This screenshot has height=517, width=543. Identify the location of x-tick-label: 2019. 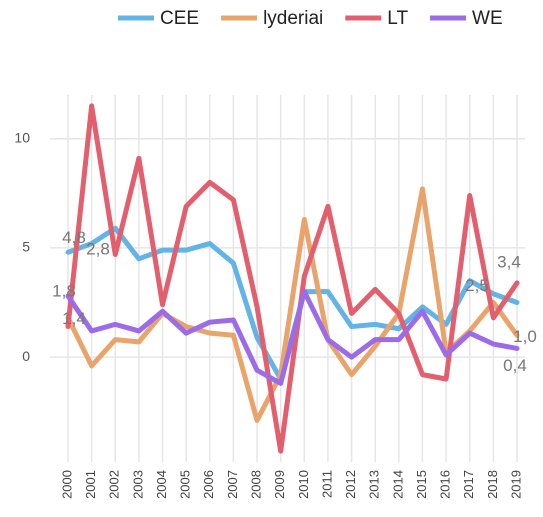
(515, 484).